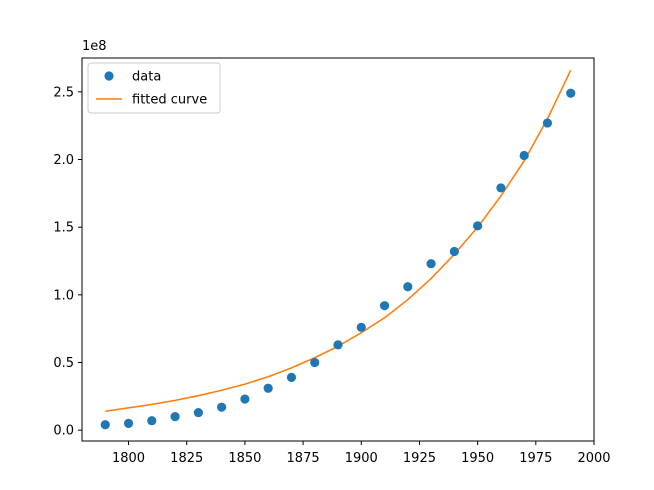 The height and width of the screenshot is (490, 654). Describe the element at coordinates (244, 458) in the screenshot. I see `x-tick-label: 1850` at that location.